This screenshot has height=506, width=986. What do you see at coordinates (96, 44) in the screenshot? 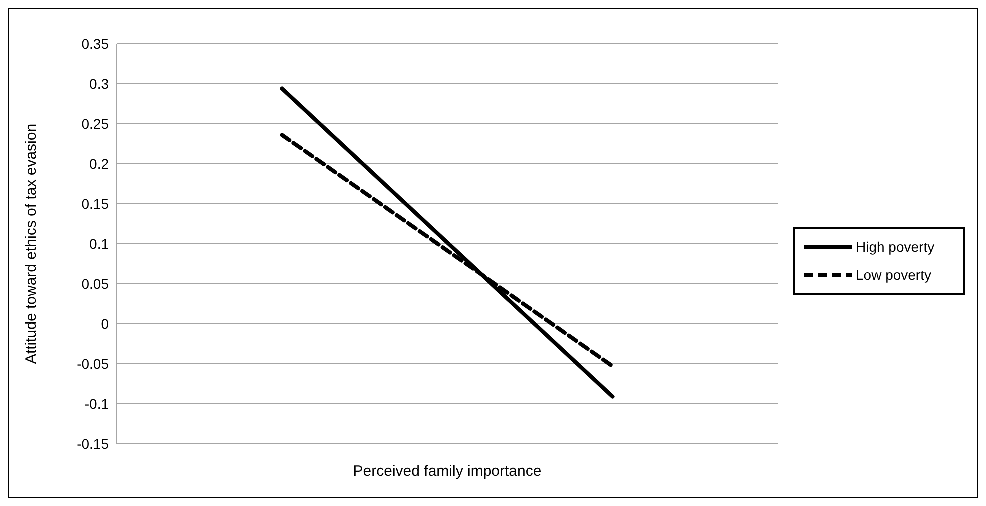
I see `y-tick-label: 0.35` at bounding box center [96, 44].